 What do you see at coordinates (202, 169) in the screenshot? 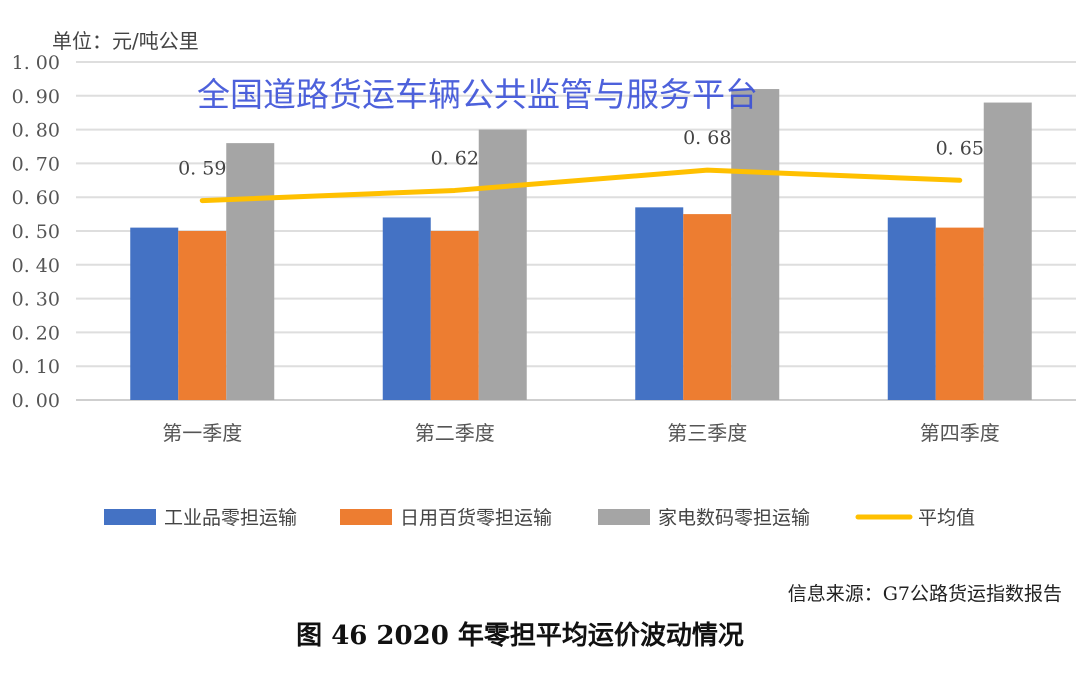
I see `data-label: 0. 59` at bounding box center [202, 169].